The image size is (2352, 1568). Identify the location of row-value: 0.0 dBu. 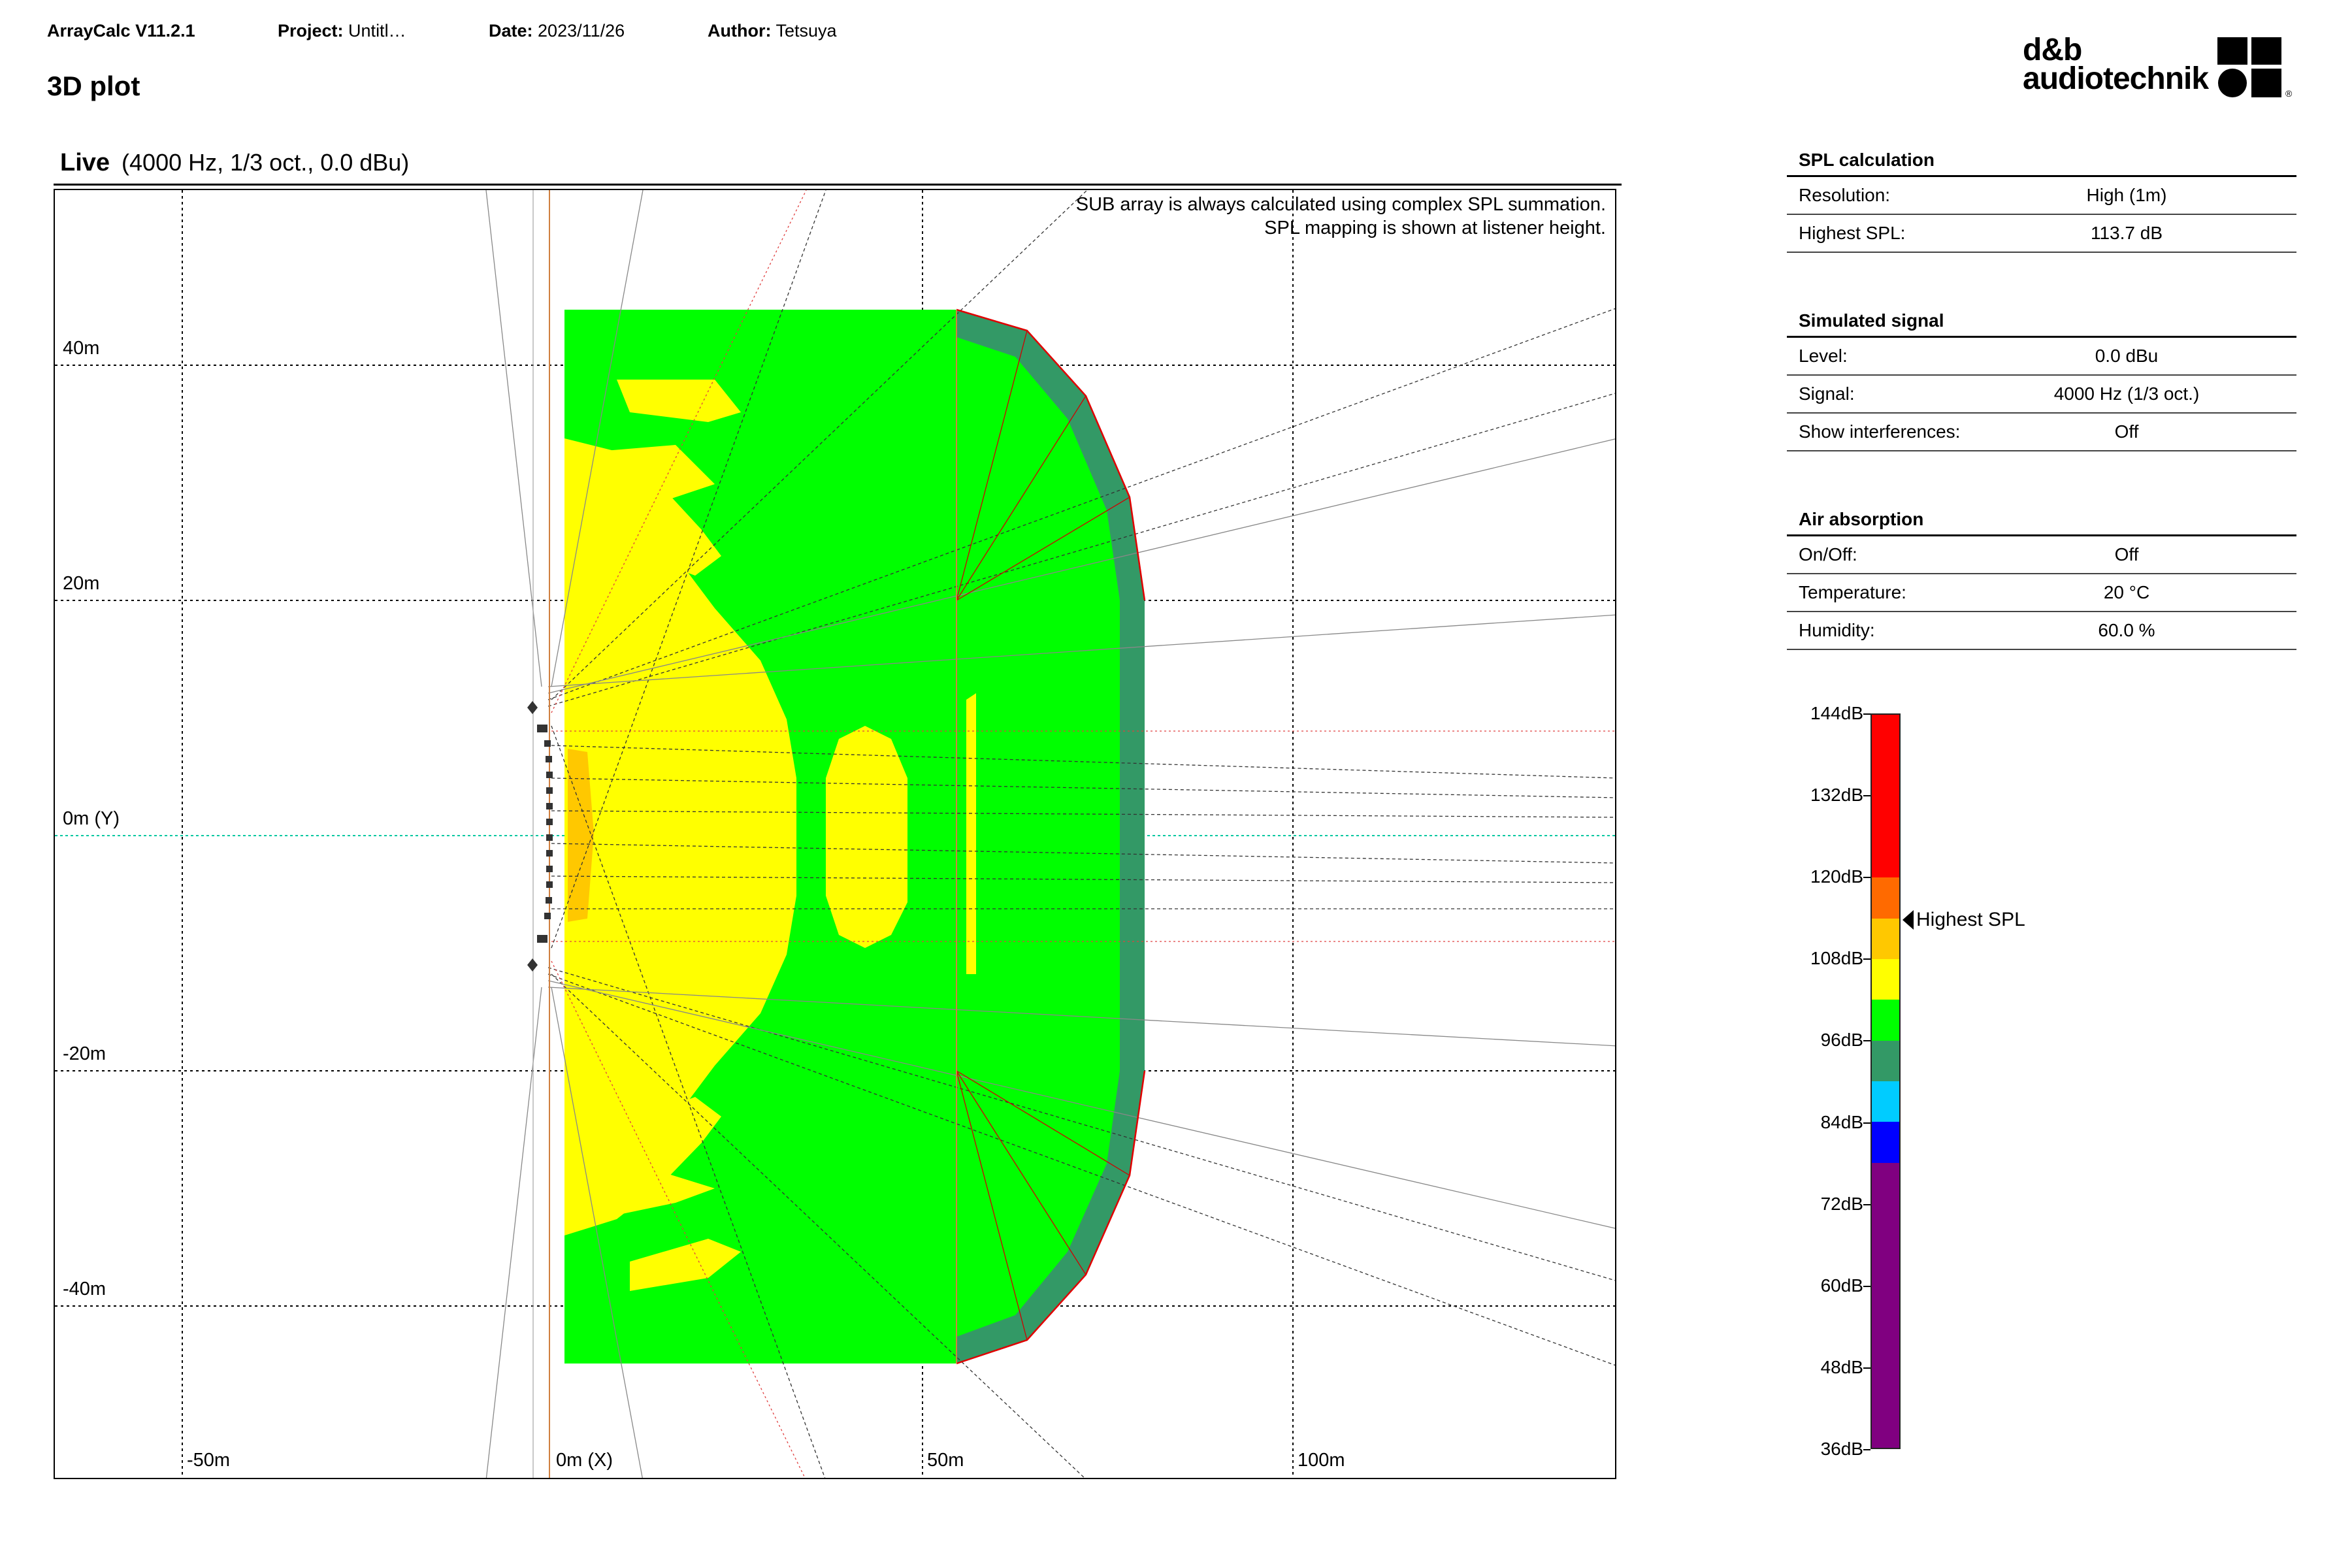
(2127, 356).